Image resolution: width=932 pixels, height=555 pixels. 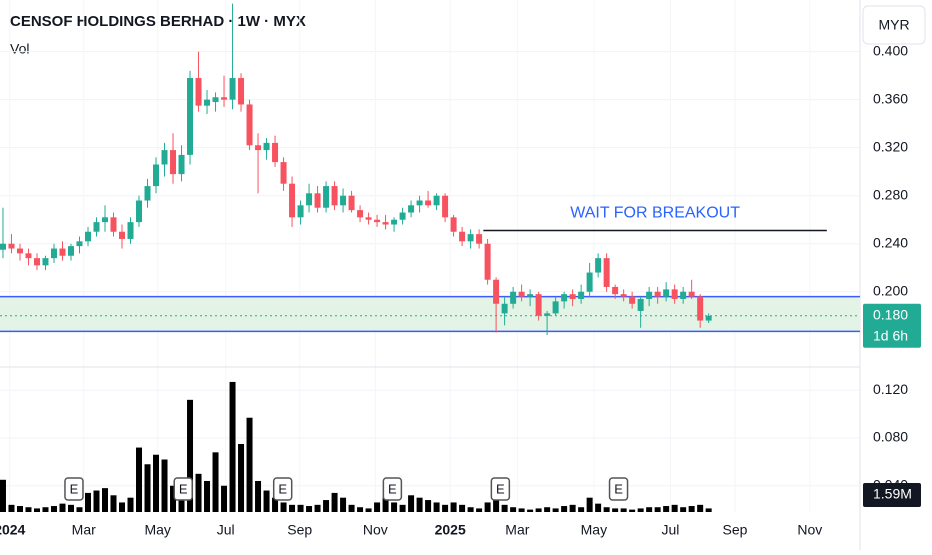 What do you see at coordinates (890, 314) in the screenshot?
I see `last-price-label: 0.180` at bounding box center [890, 314].